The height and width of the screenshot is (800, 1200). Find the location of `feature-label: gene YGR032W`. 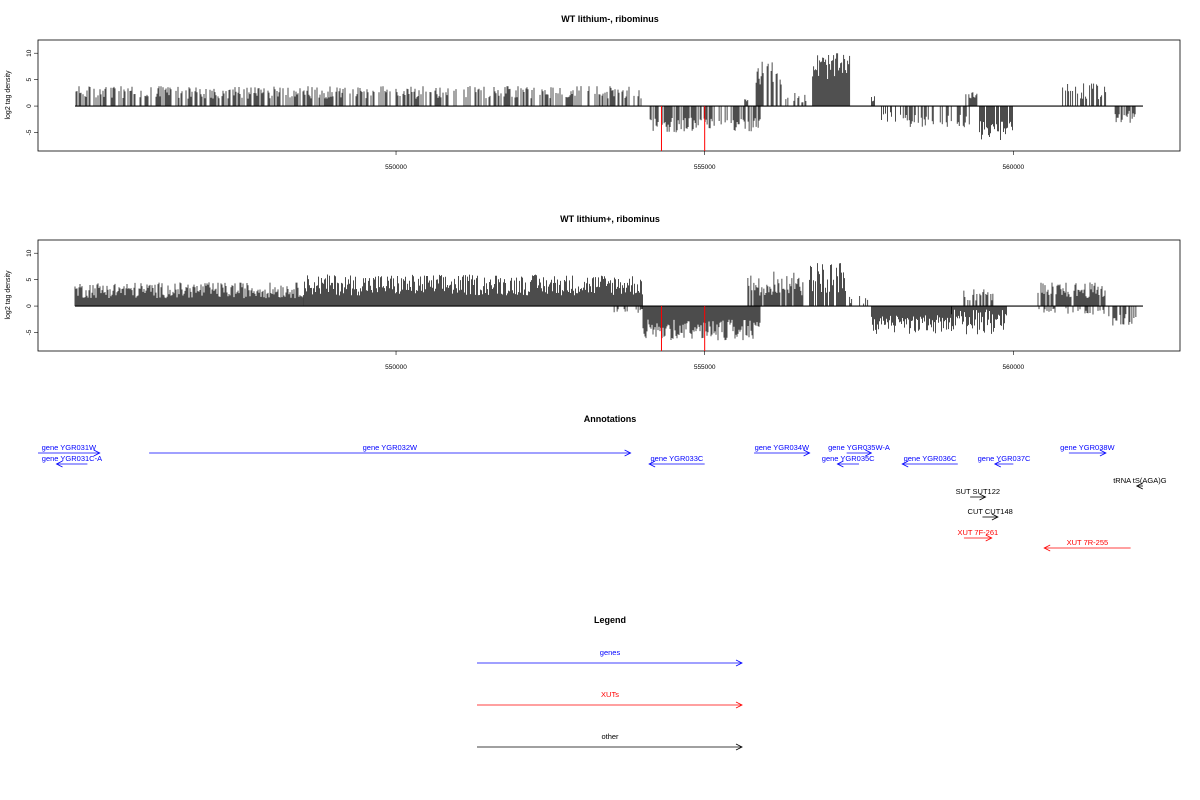

feature-label: gene YGR032W is located at coordinates (390, 447).